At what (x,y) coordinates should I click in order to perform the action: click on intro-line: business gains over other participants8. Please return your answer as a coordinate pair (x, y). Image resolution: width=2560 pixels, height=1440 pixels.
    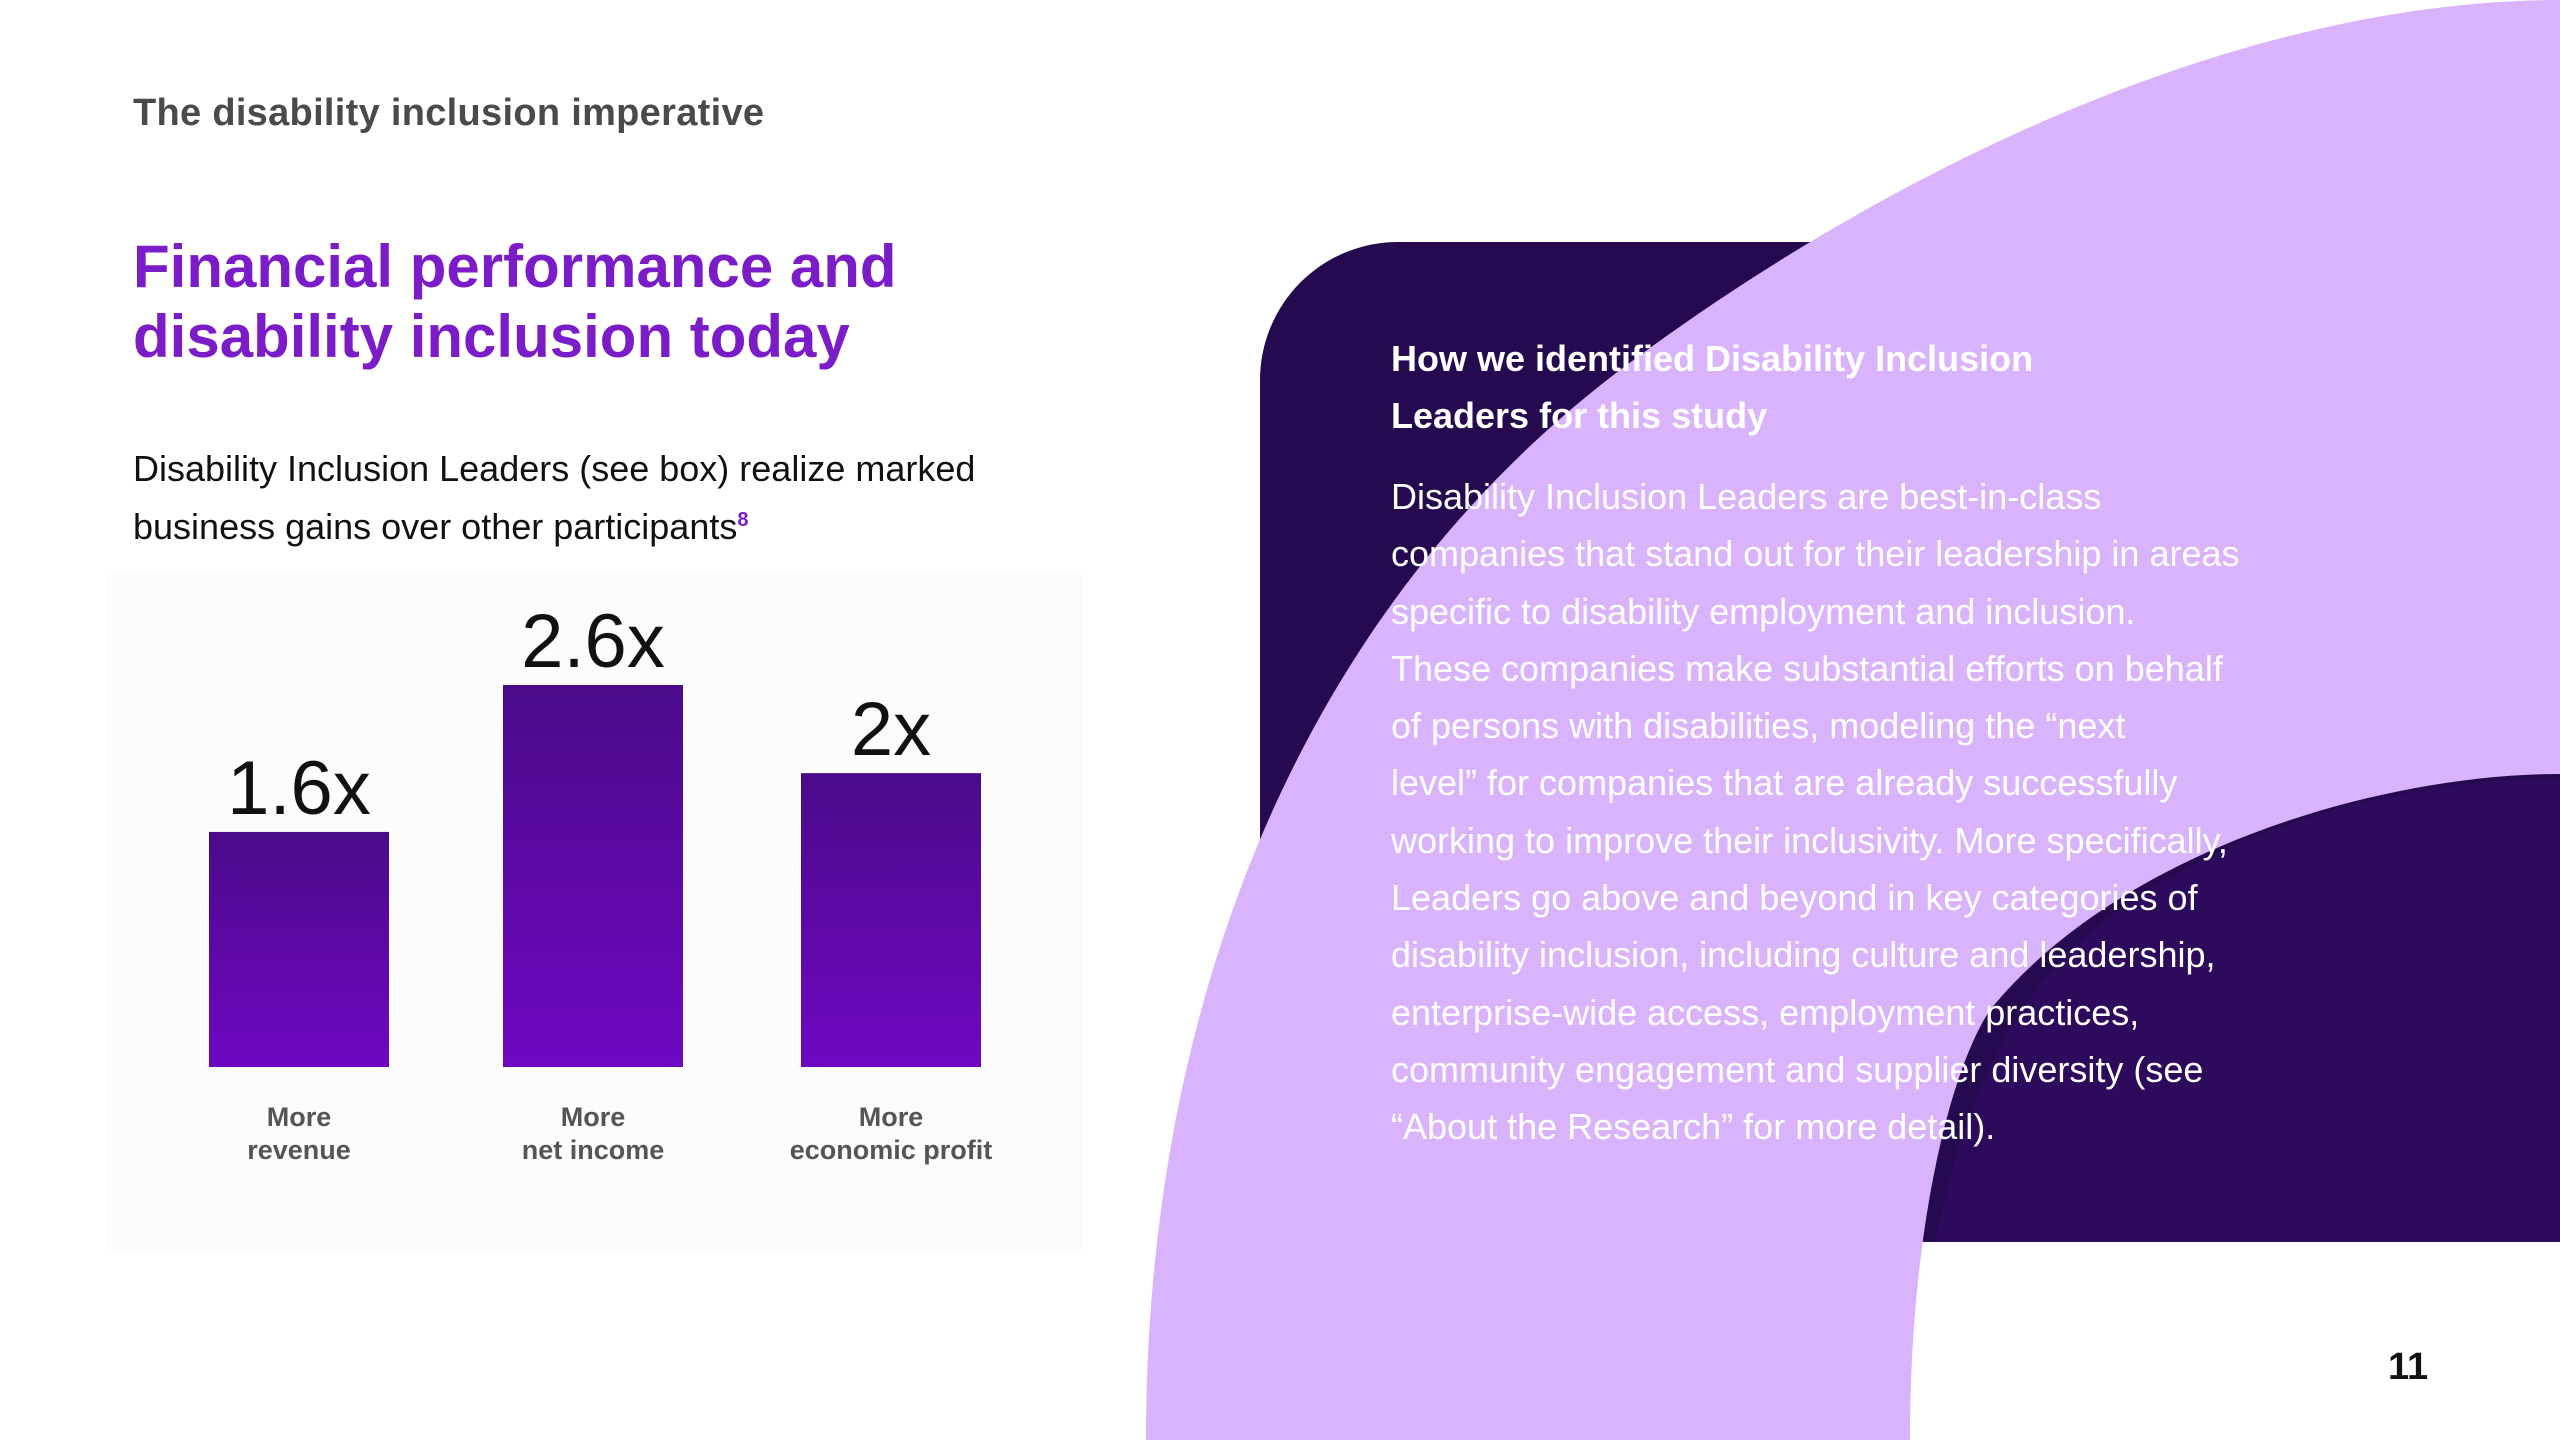
    Looking at the image, I should click on (633, 527).